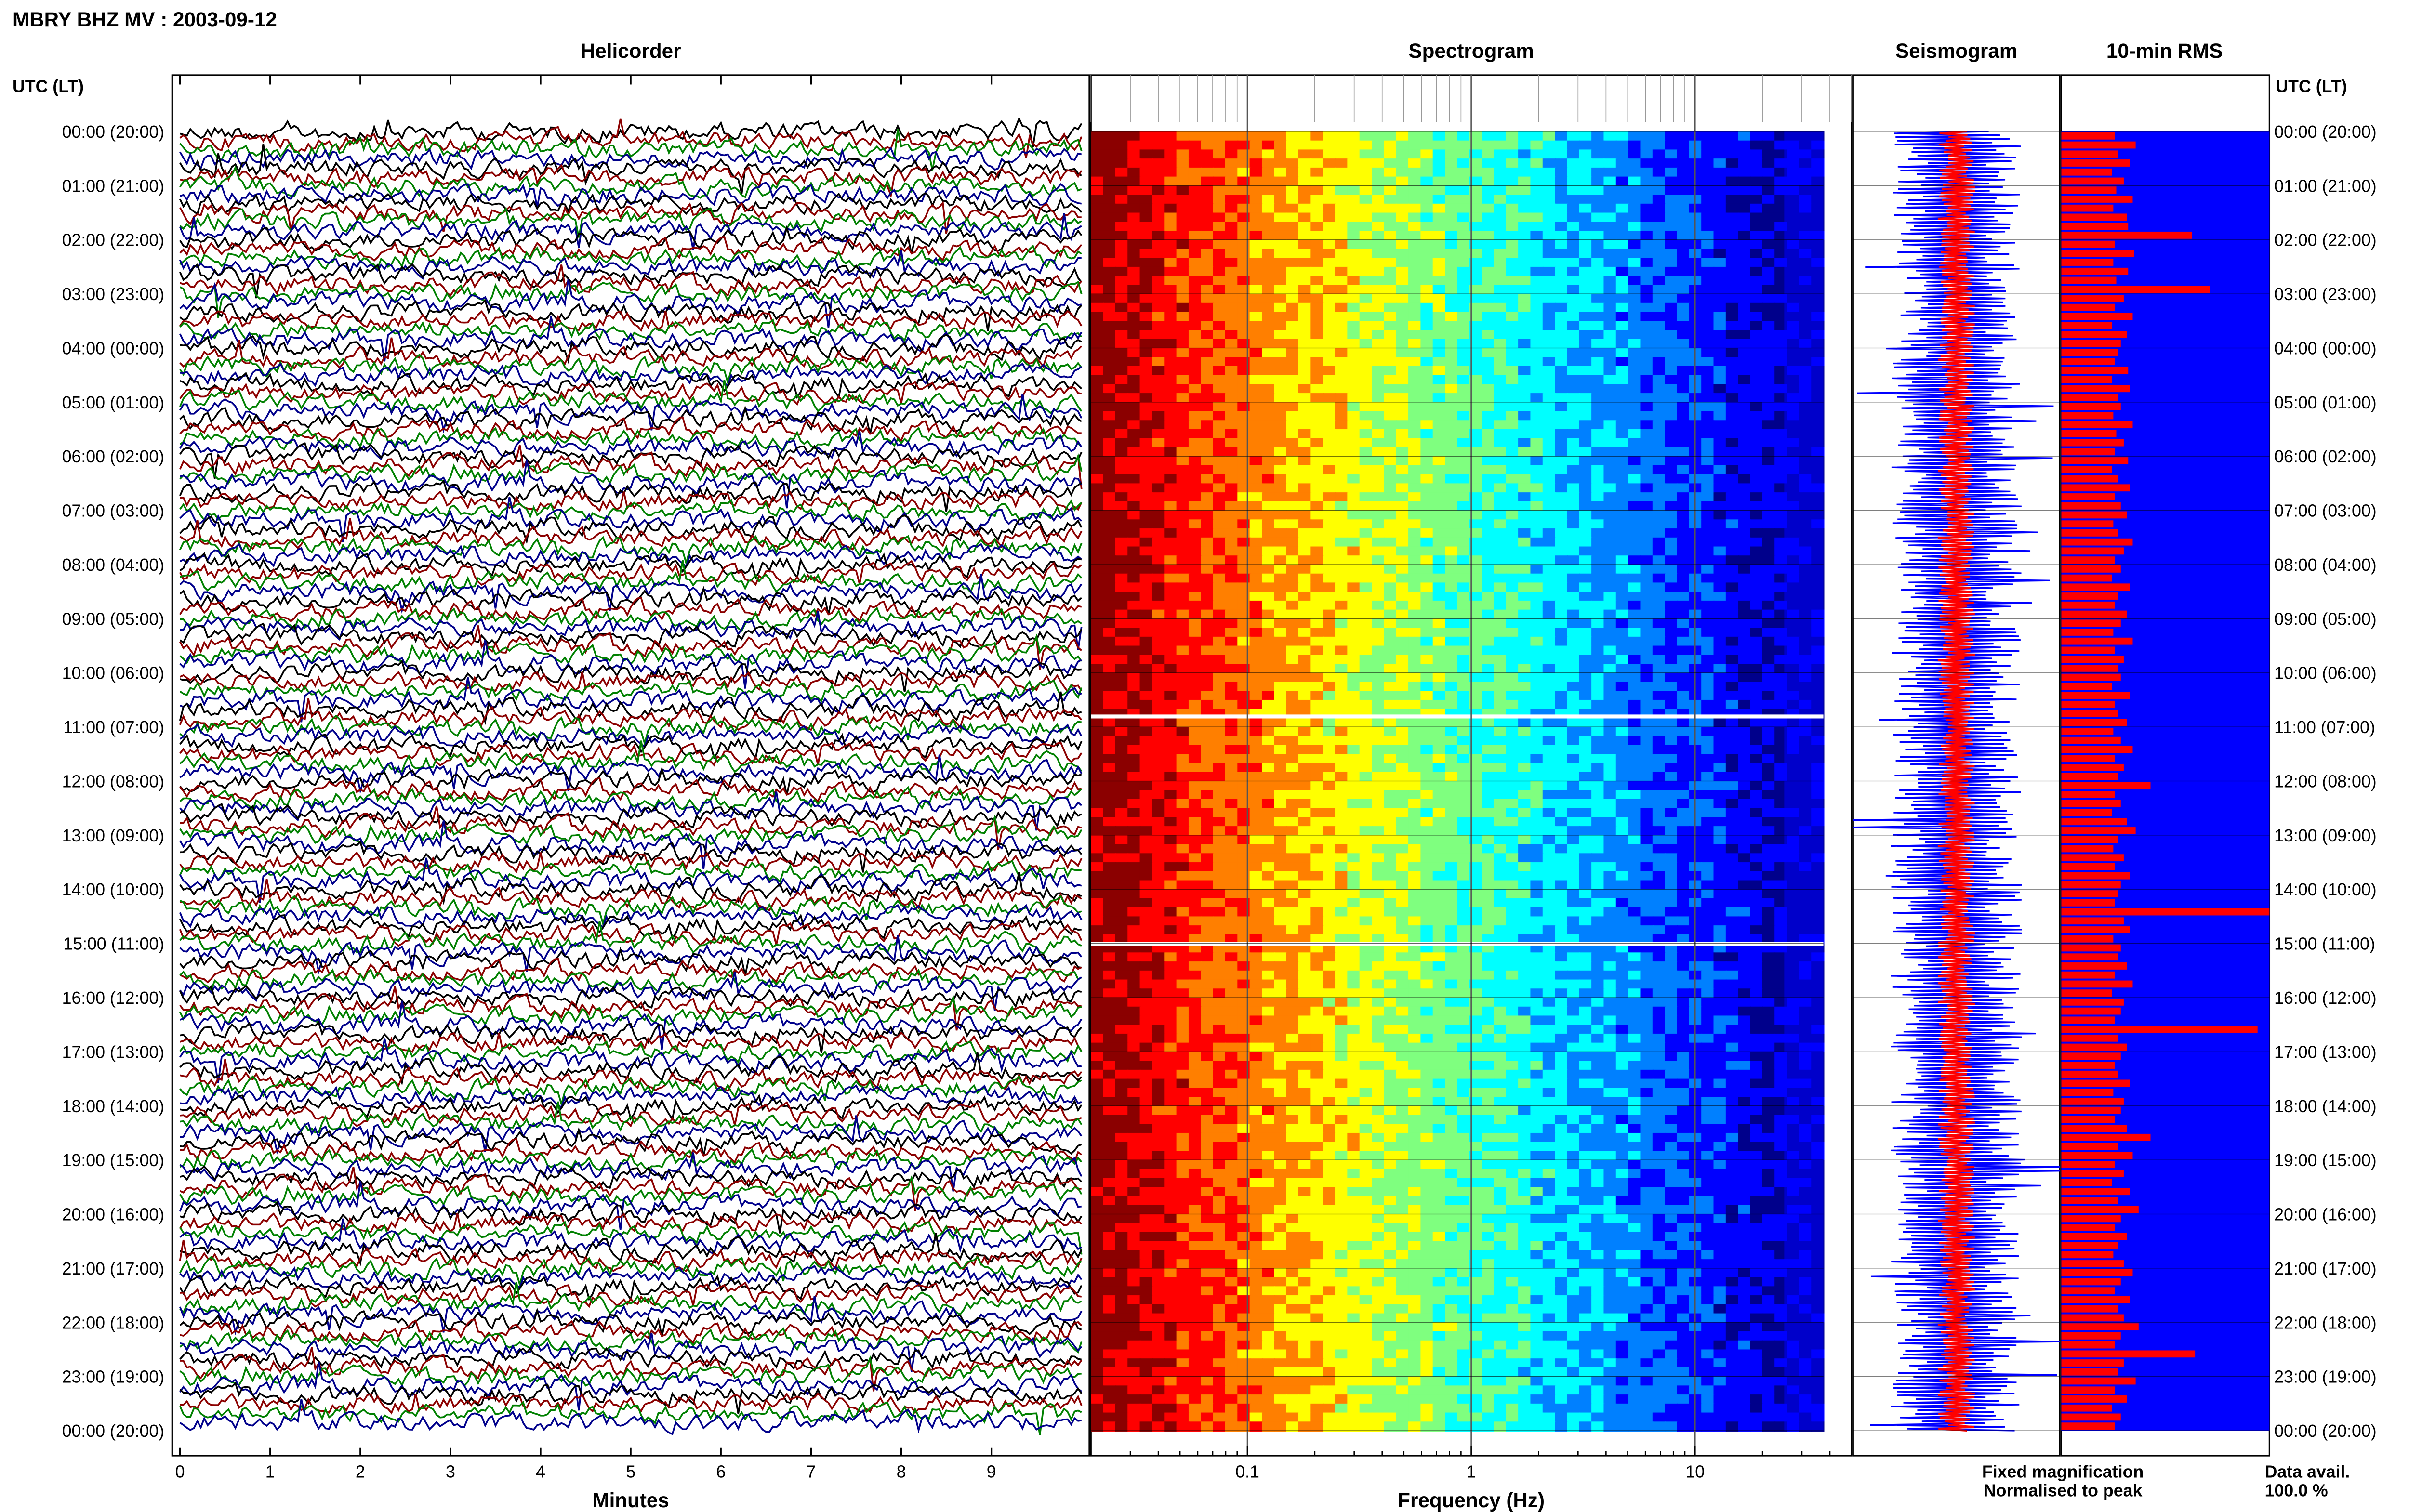  What do you see at coordinates (2325, 186) in the screenshot?
I see `time-tick-label: 01:00 (21:00)` at bounding box center [2325, 186].